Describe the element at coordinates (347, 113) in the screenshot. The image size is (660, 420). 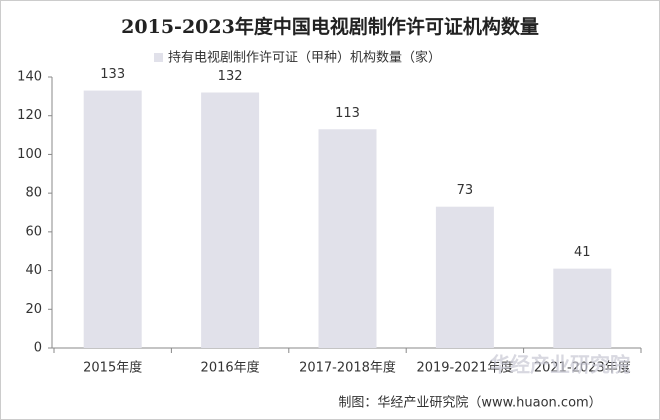
I see `data-label: 113` at that location.